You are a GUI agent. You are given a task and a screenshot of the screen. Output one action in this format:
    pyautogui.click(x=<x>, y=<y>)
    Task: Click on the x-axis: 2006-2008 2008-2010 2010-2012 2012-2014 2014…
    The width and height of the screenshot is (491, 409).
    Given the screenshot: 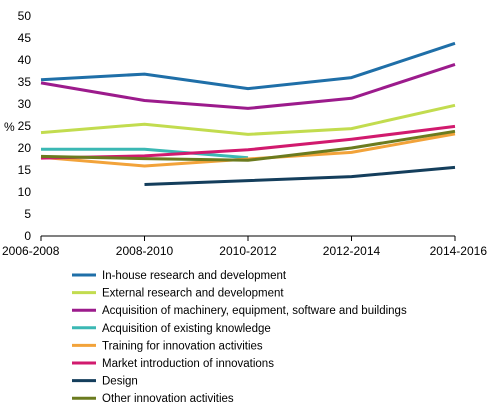 What is the action you would take?
    pyautogui.click(x=245, y=246)
    